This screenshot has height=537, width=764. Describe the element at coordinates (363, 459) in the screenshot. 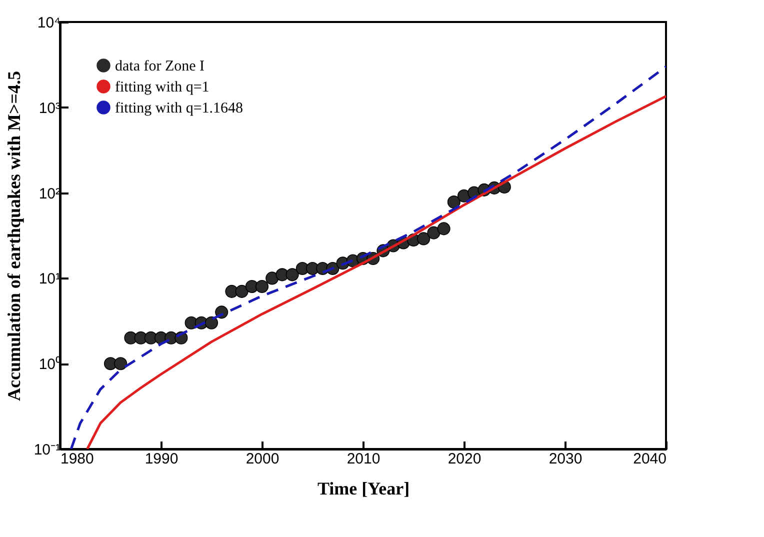

I see `x-tick-label: 2010` at that location.